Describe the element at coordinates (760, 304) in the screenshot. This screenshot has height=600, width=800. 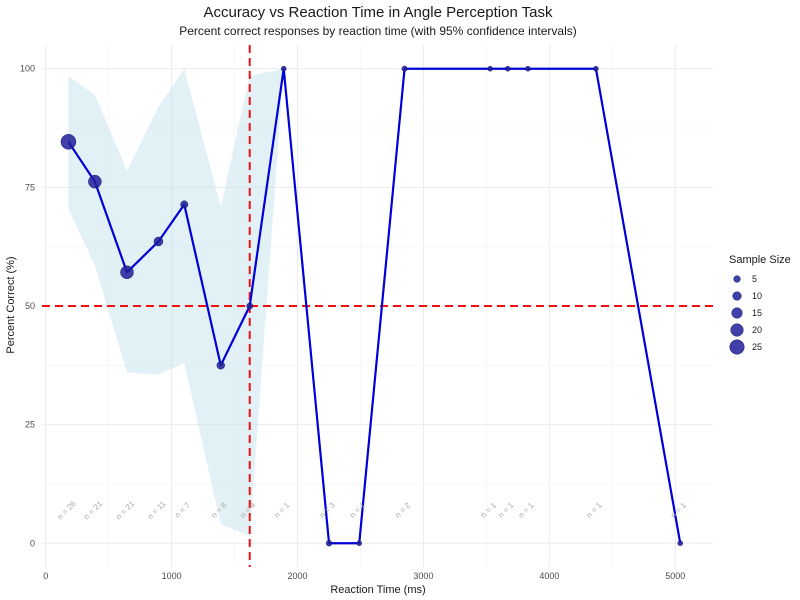
I see `legend: Sample Size 5 10 15 20 25` at that location.